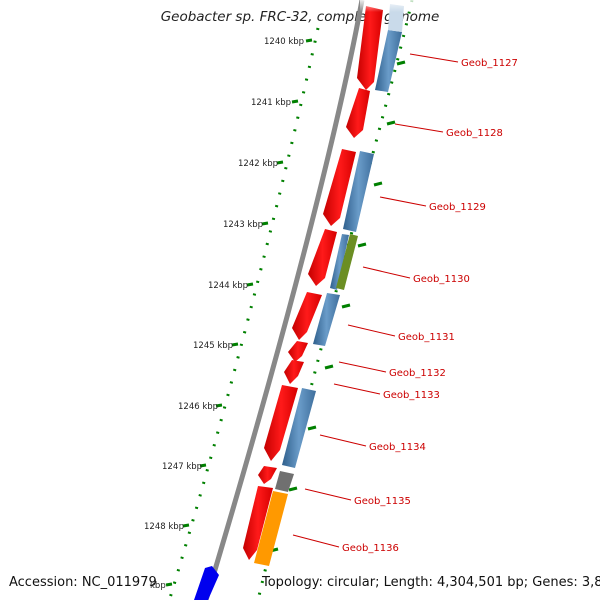 The height and width of the screenshot is (600, 600). What do you see at coordinates (284, 42) in the screenshot?
I see `ruler-label: 1240 kbp` at bounding box center [284, 42].